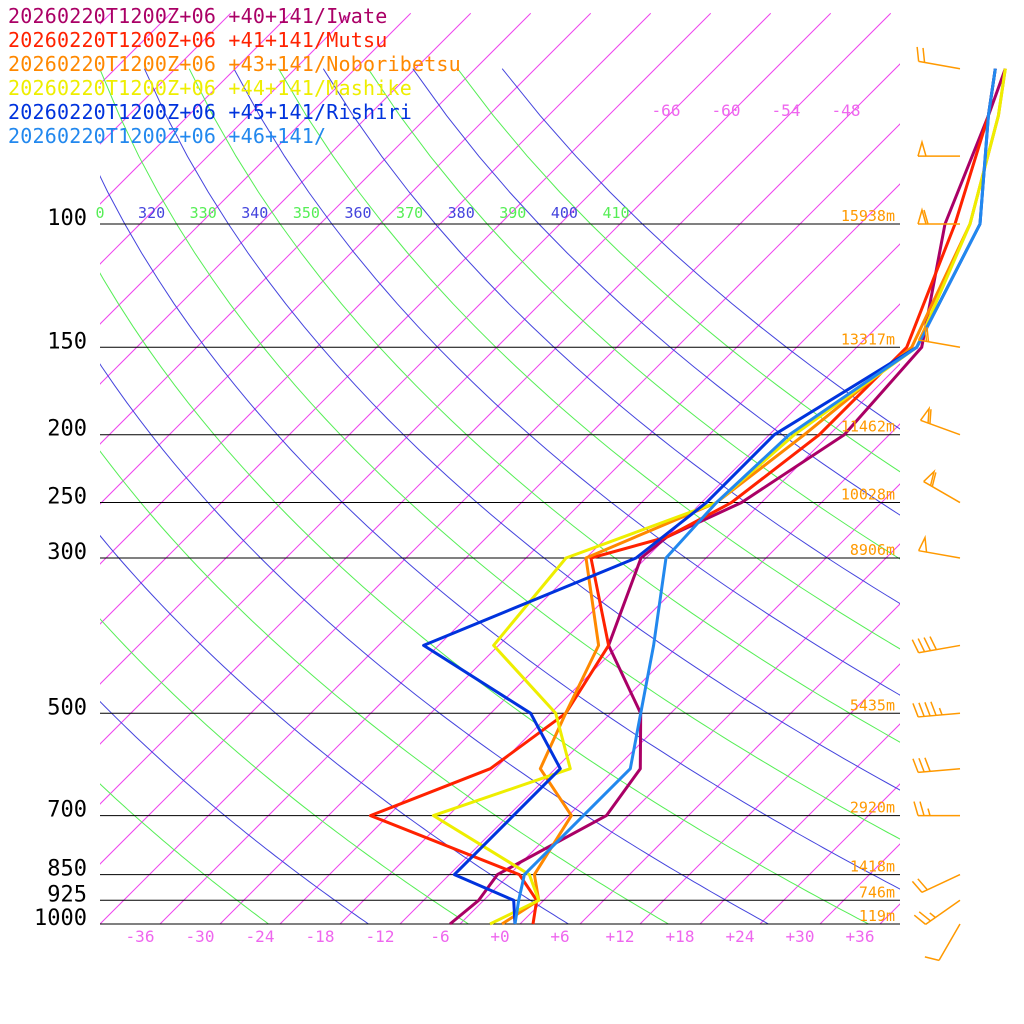  I want to click on pressure-label: 925, so click(67, 894).